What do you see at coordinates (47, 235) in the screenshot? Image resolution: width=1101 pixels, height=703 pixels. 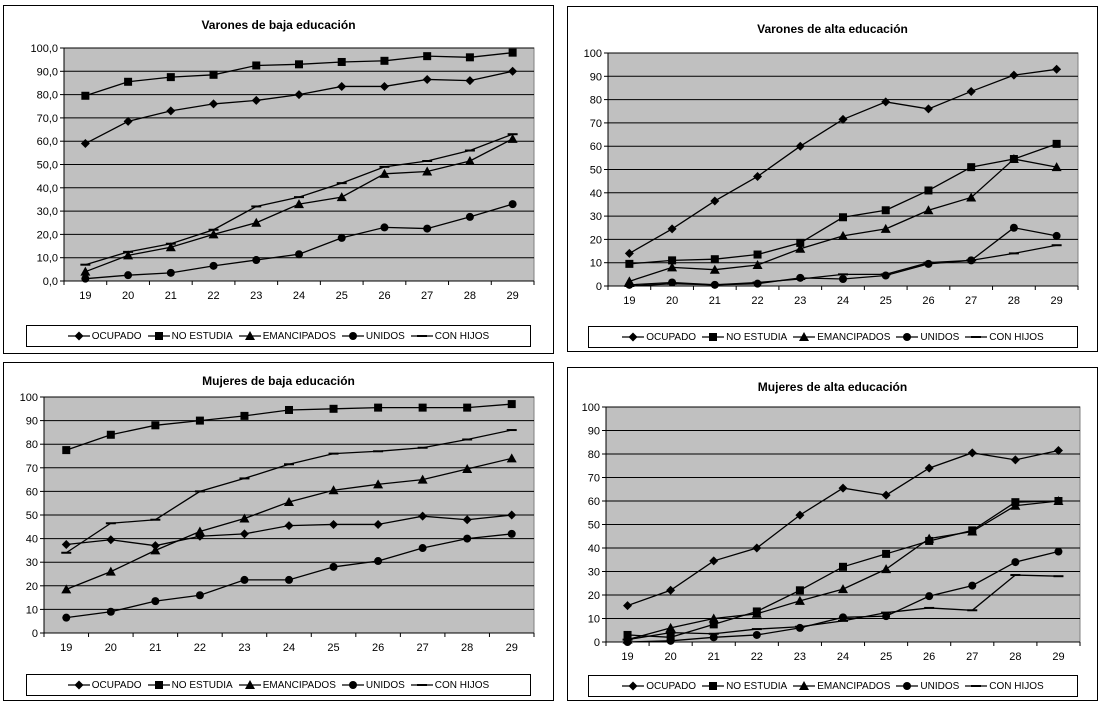 I see `y-tick-label: 20,0` at bounding box center [47, 235].